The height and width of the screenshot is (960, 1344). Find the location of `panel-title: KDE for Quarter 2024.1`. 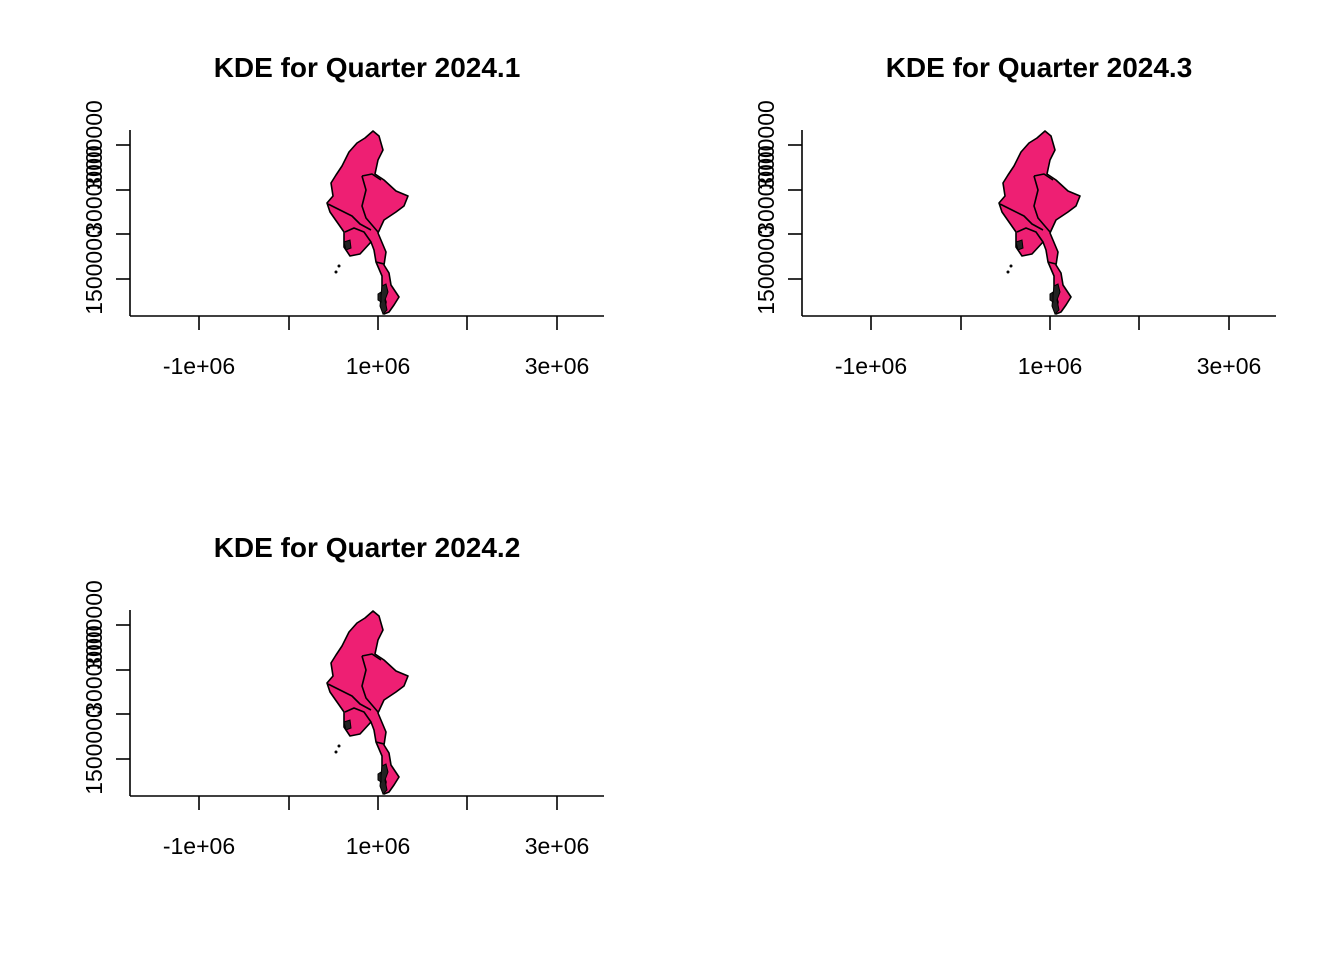

panel-title: KDE for Quarter 2024.1 is located at coordinates (367, 67).